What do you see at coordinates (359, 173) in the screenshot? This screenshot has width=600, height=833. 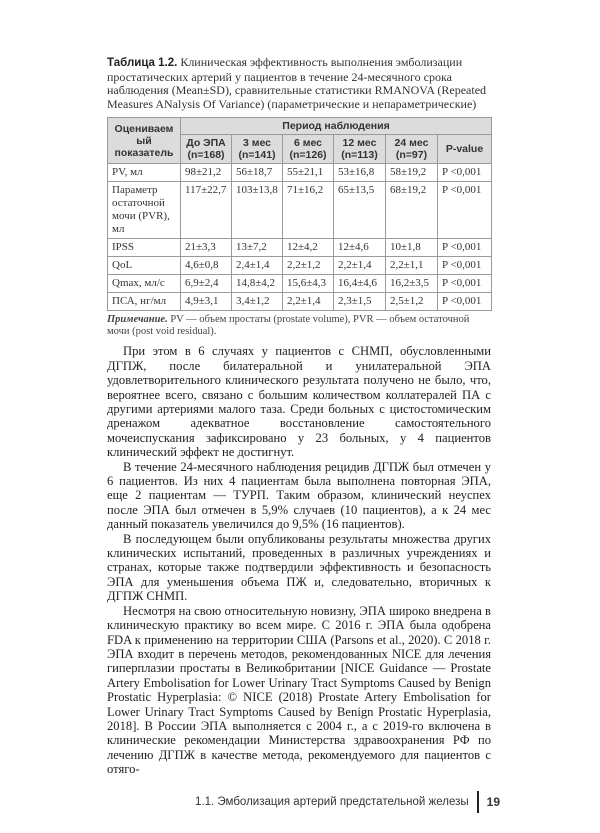 I see `cell-value: 53±16,8` at bounding box center [359, 173].